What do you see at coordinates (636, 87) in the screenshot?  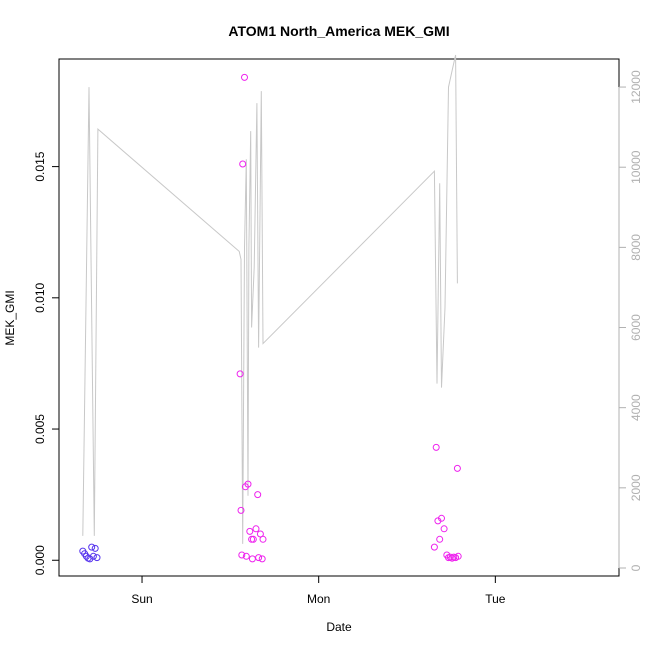 I see `y2-tick-label: 12000` at bounding box center [636, 87].